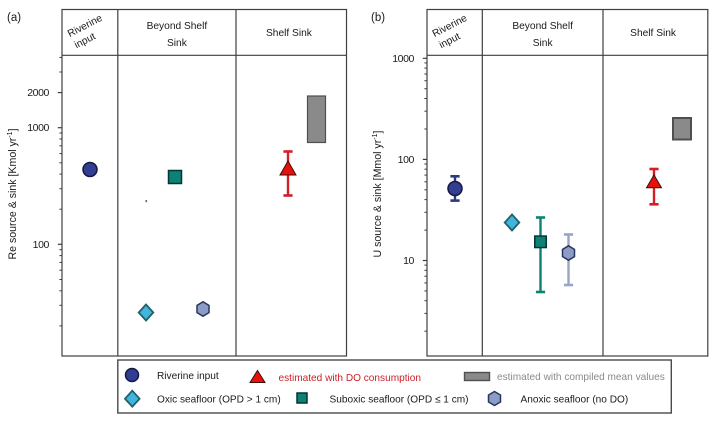  What do you see at coordinates (378, 18) in the screenshot?
I see `svg-text: (b)` at bounding box center [378, 18].